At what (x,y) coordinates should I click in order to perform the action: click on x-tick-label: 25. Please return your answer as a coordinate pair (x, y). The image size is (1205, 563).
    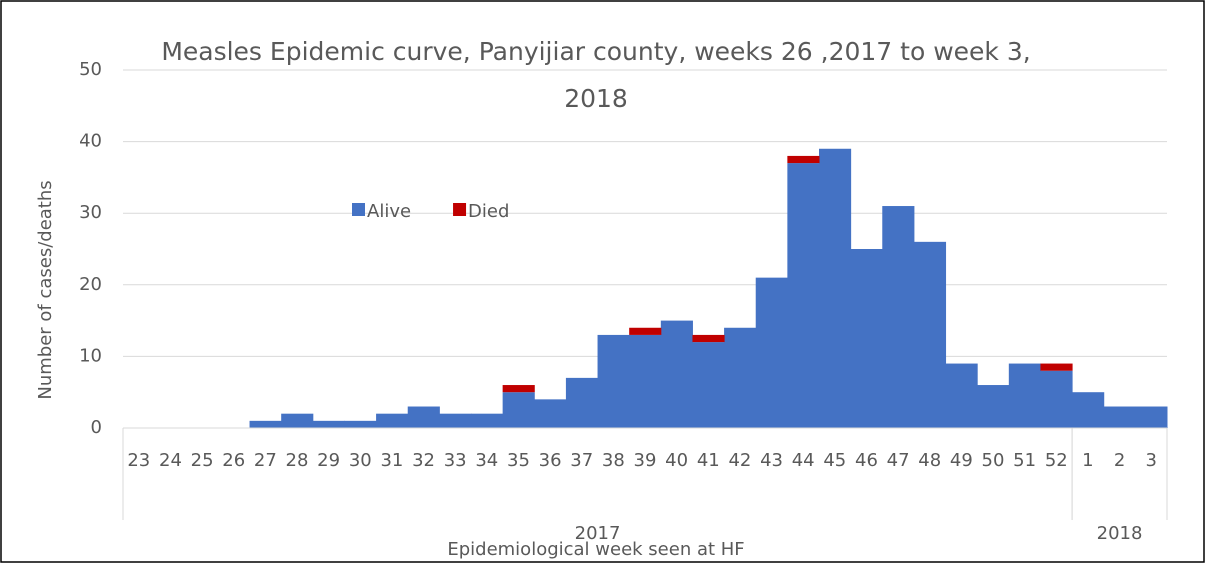
    Looking at the image, I should click on (202, 460).